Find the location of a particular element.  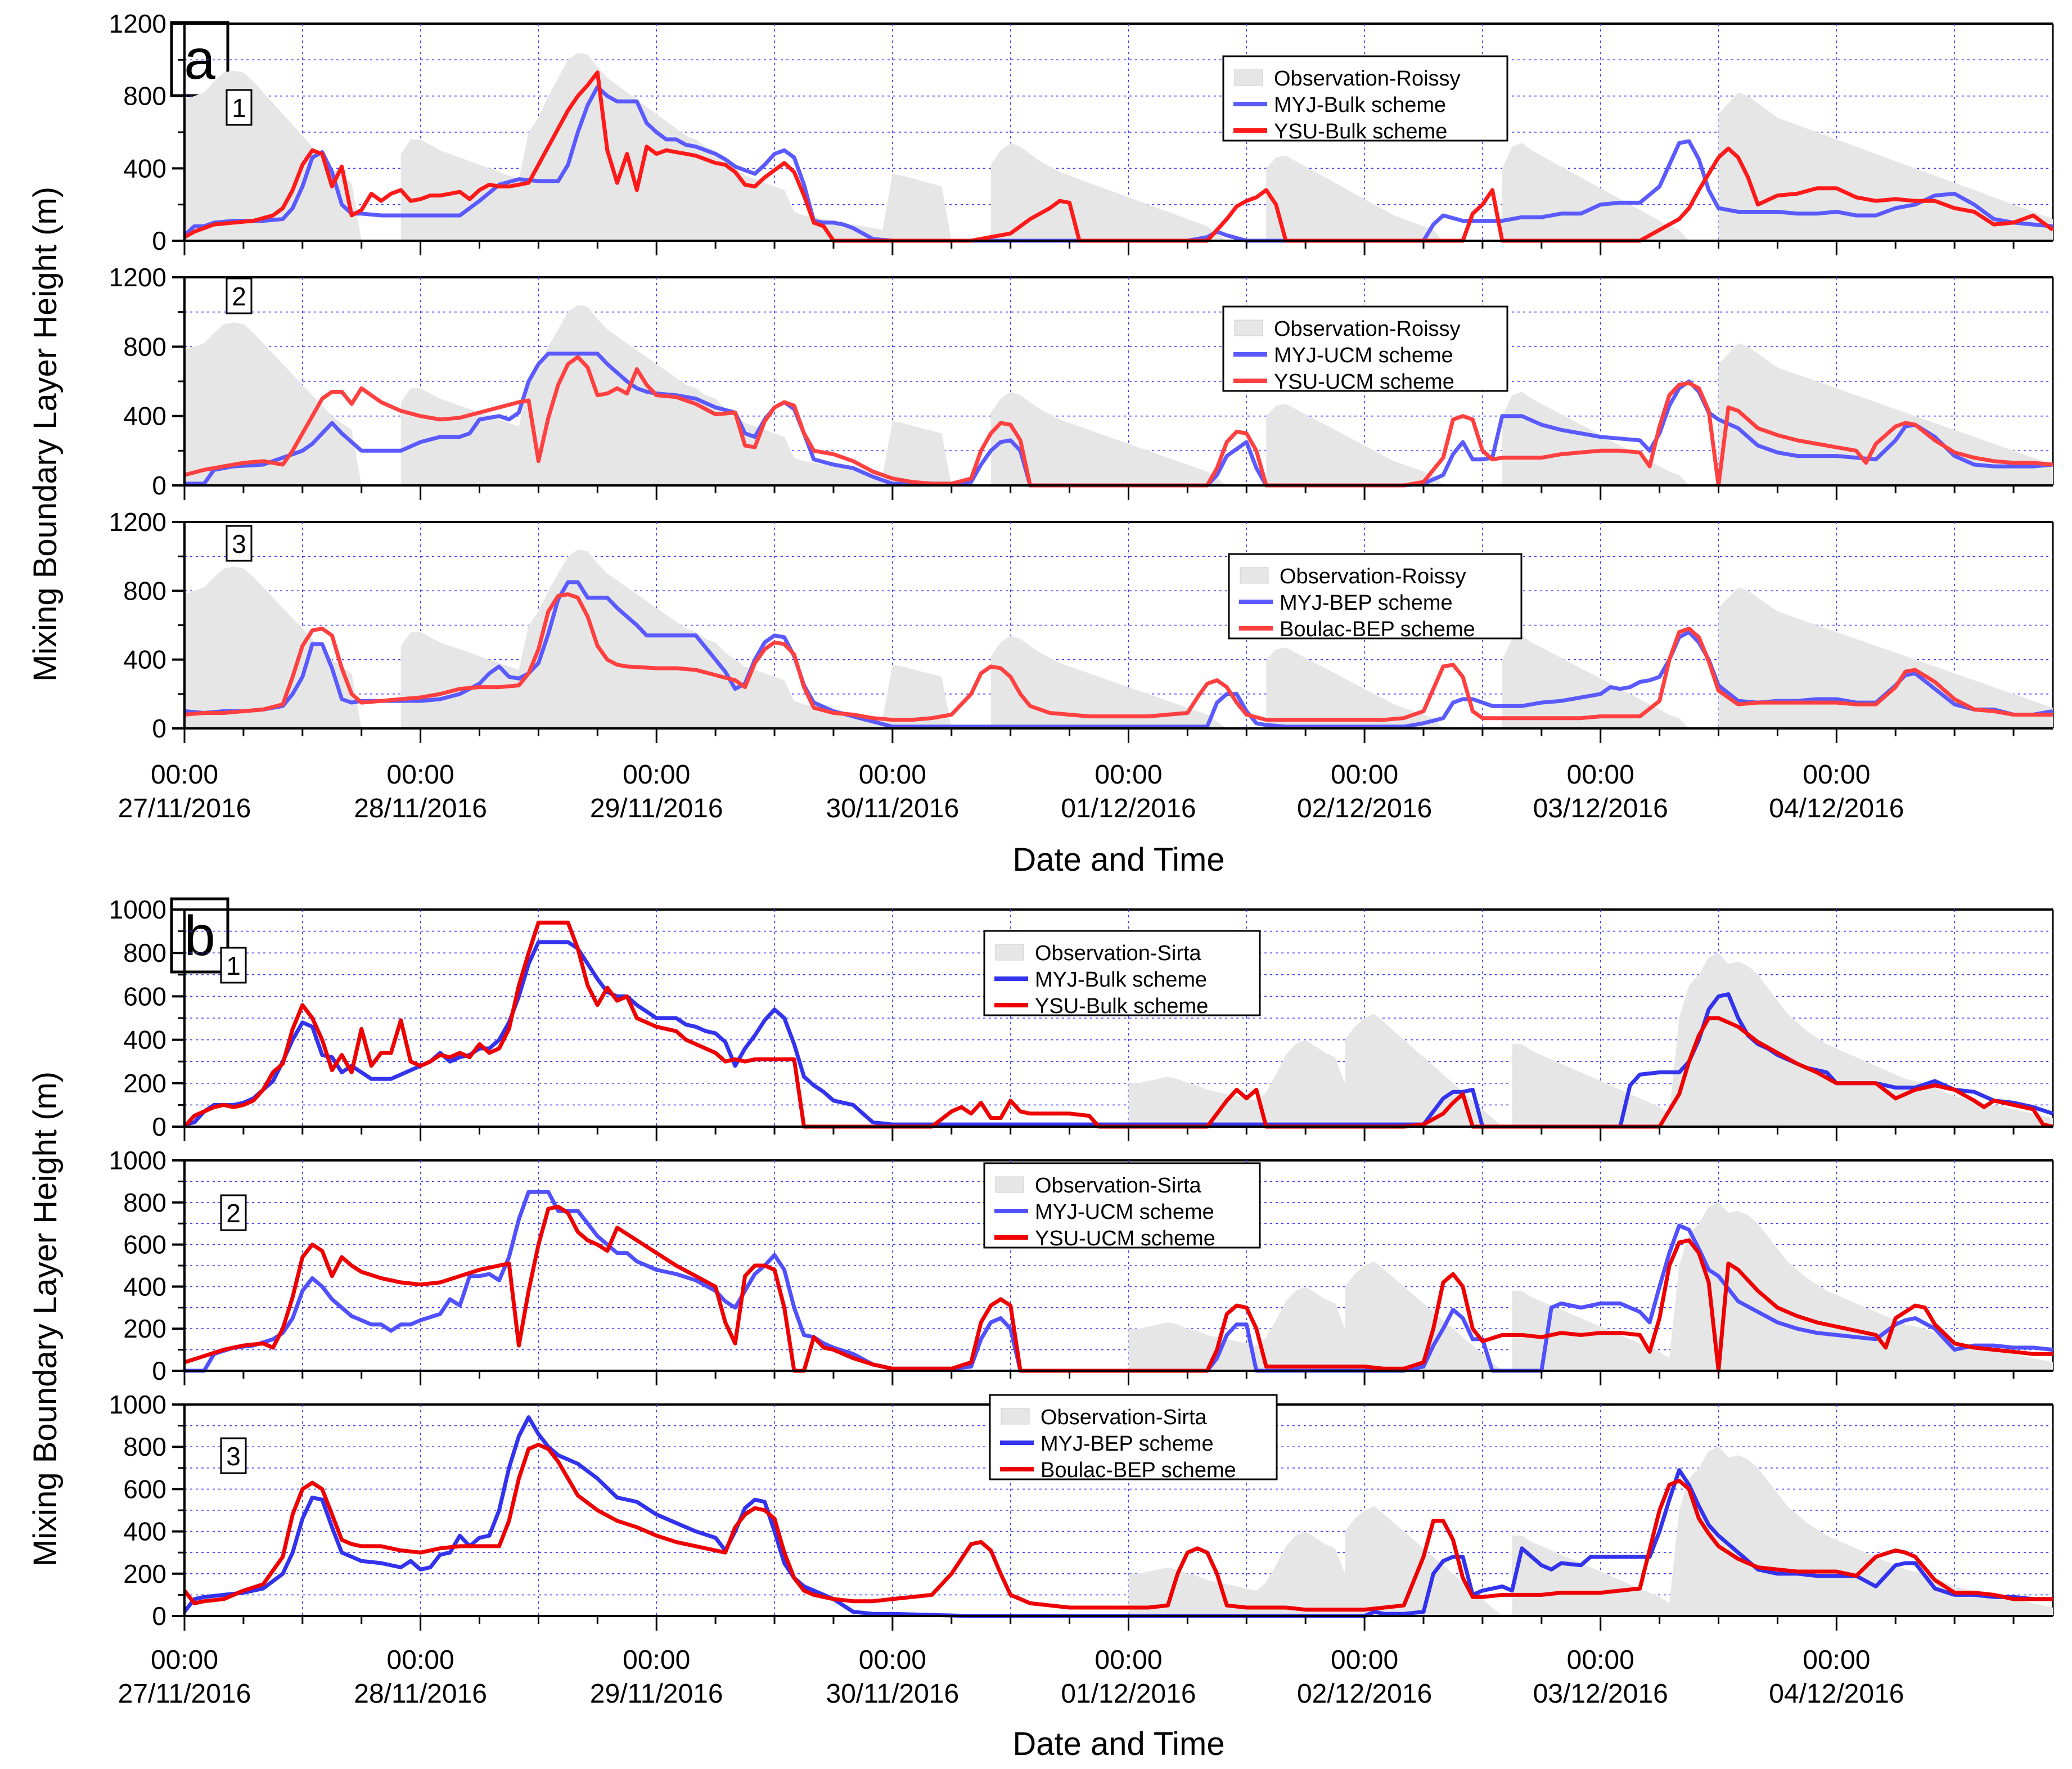

panel-label: b is located at coordinates (200, 936).